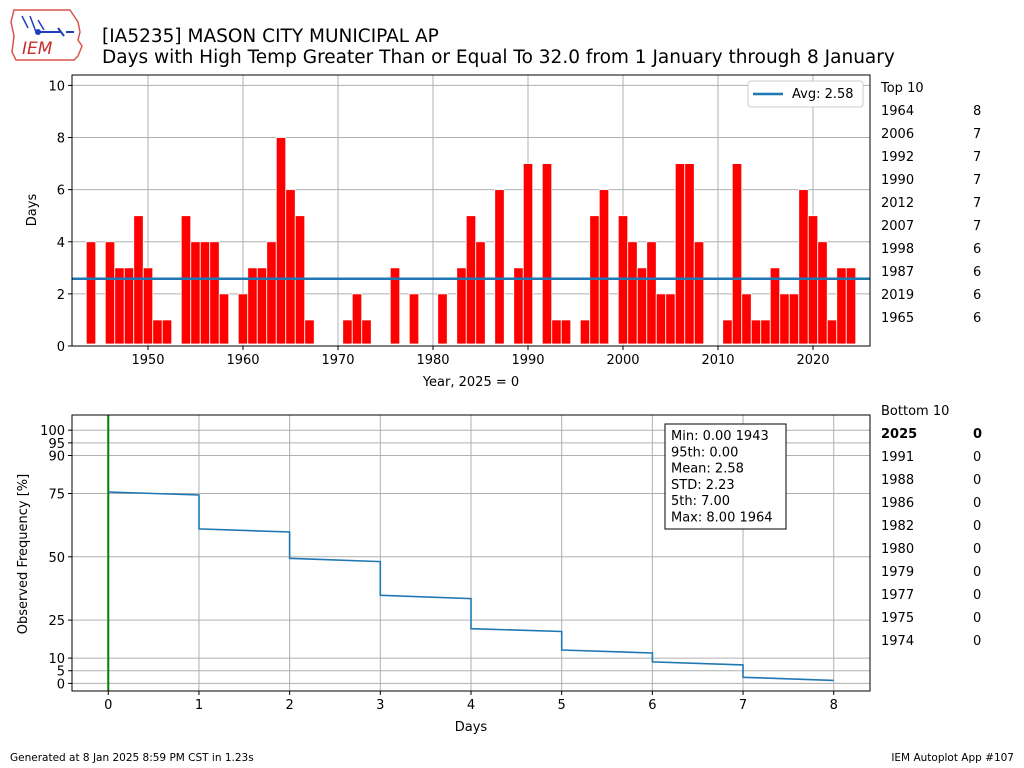 The image size is (1024, 768). I want to click on top-y-tick-label: 10, so click(56, 86).